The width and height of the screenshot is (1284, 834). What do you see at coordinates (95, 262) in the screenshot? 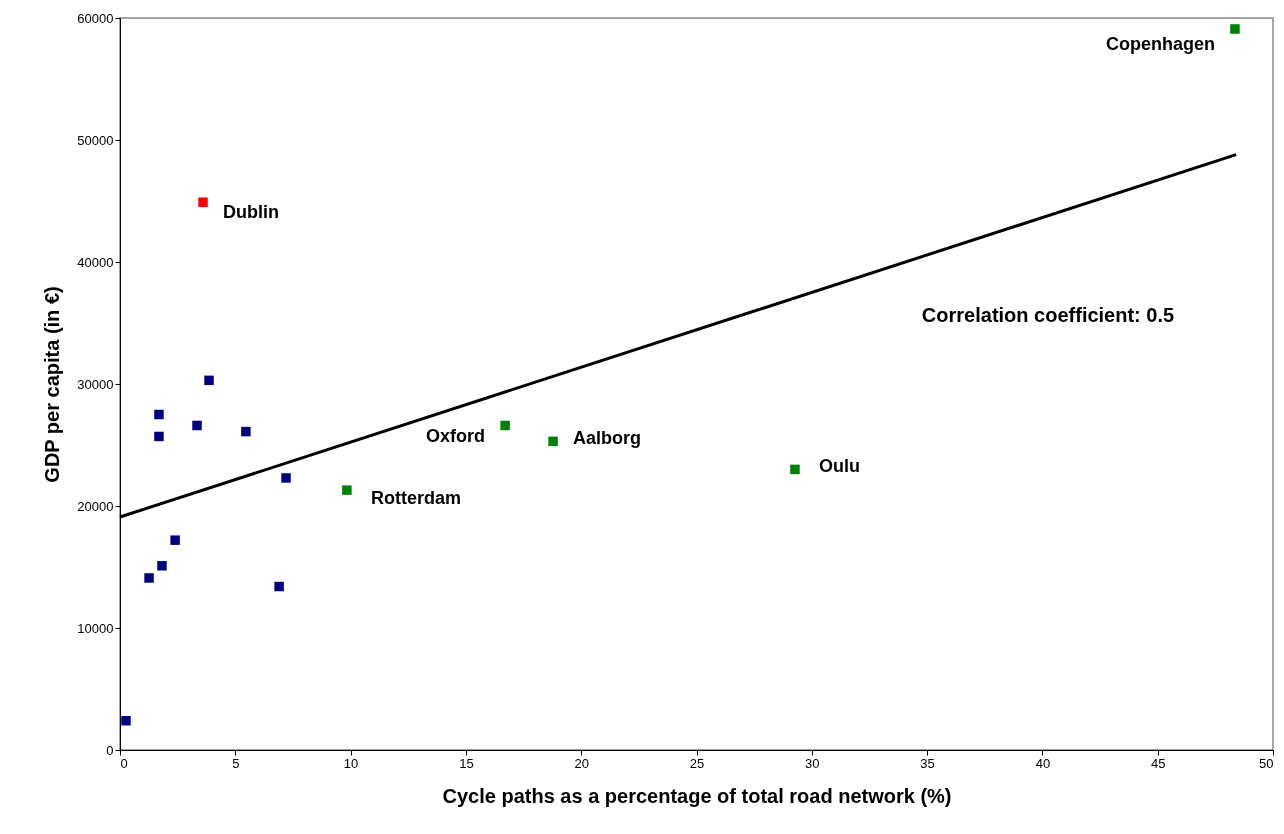
I see `y-tick-label: 40000` at bounding box center [95, 262].